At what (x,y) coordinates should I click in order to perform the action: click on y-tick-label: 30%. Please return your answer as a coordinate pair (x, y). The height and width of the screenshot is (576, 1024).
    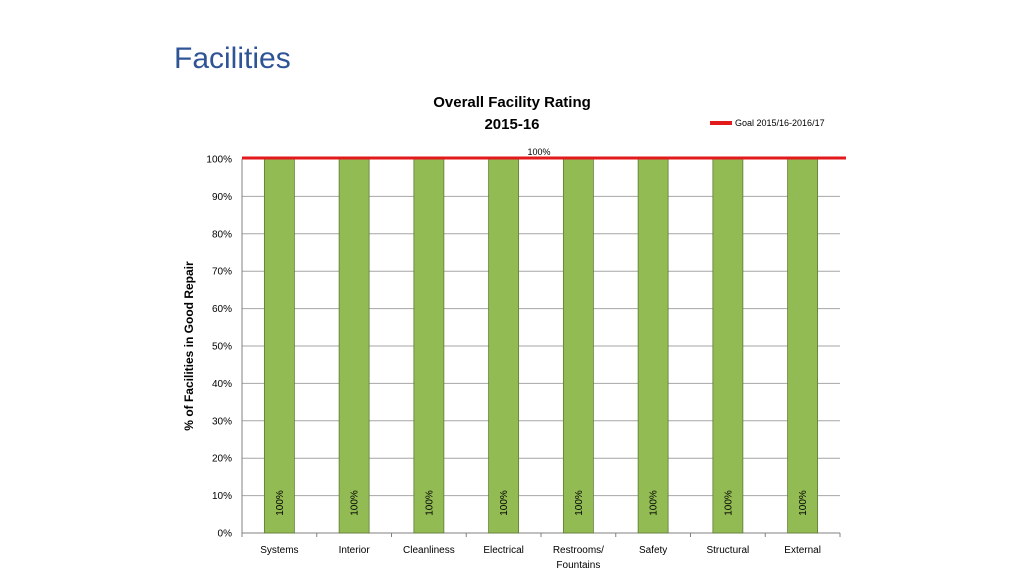
    Looking at the image, I should click on (222, 421).